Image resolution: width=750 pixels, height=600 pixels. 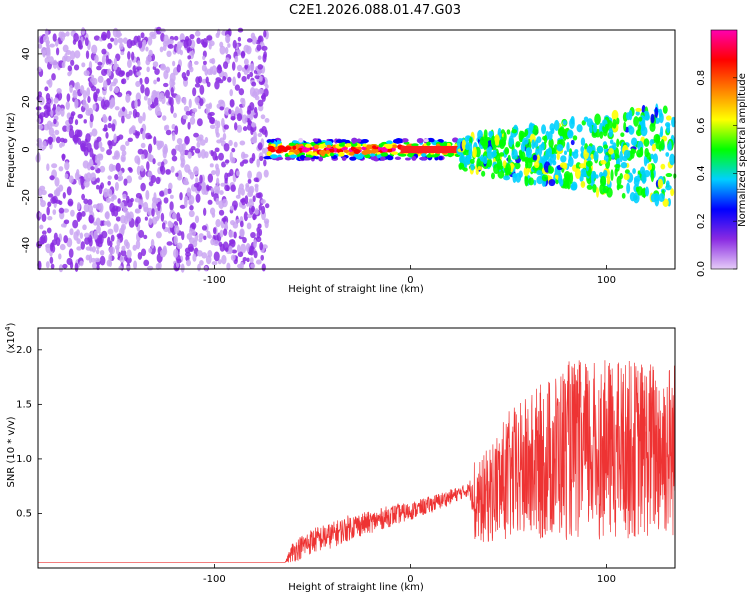 I want to click on snr-xtick-label: 0, so click(x=410, y=579).